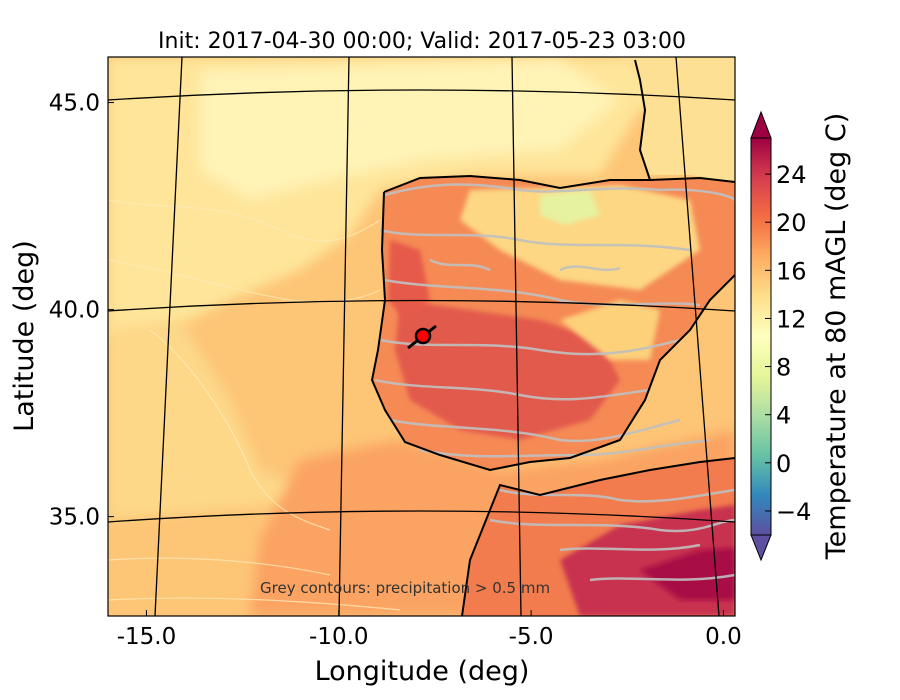  Describe the element at coordinates (791, 223) in the screenshot. I see `colorbar-tick-label: 20` at that location.